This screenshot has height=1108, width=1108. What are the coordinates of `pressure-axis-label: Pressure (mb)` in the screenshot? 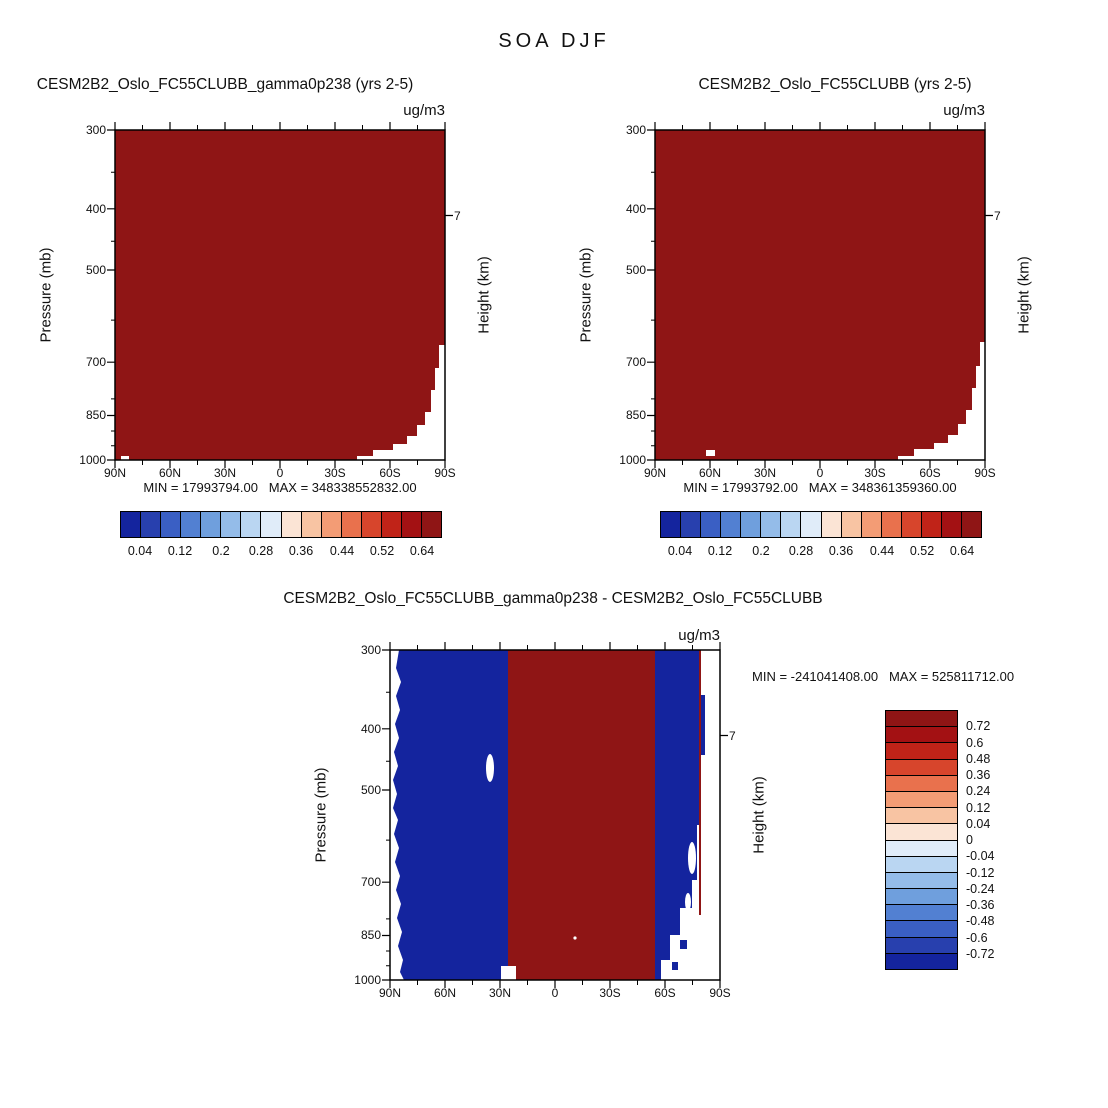 It's located at (321, 815).